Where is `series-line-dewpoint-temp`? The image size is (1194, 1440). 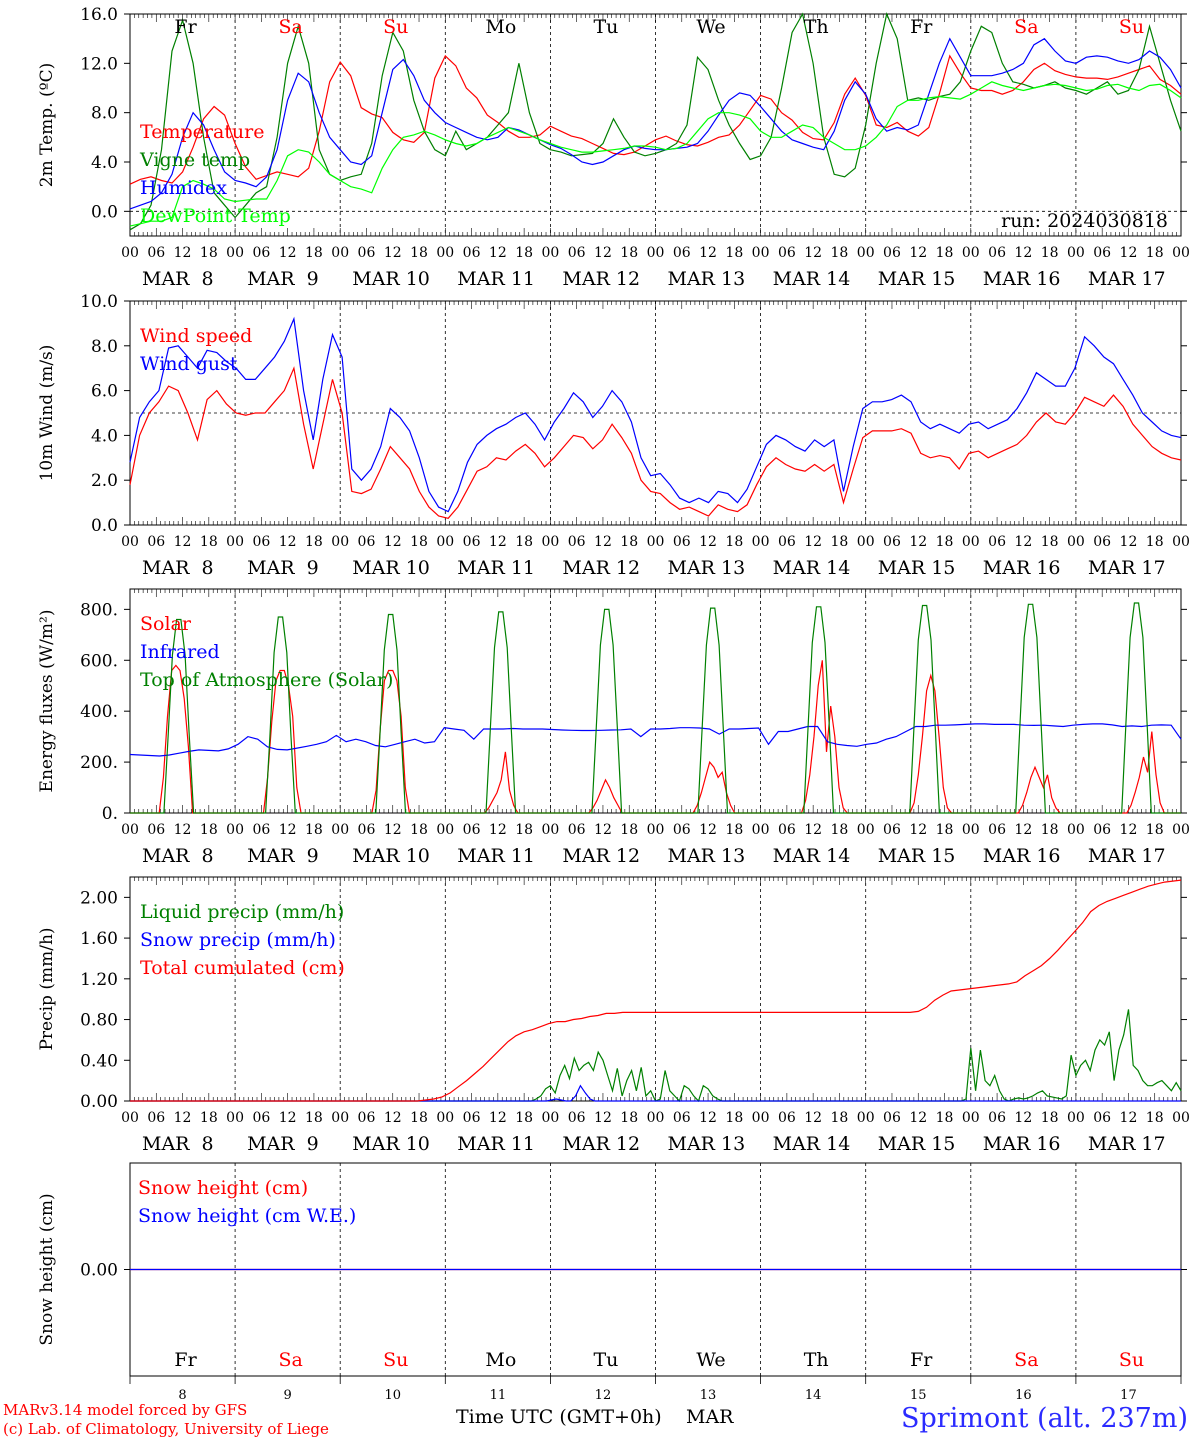
series-line-dewpoint-temp is located at coordinates (655, 154).